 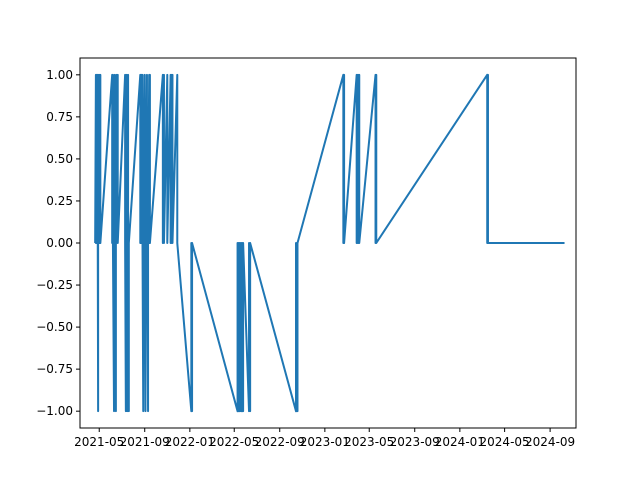 I want to click on y-tick-label: 1.00, so click(x=59, y=75).